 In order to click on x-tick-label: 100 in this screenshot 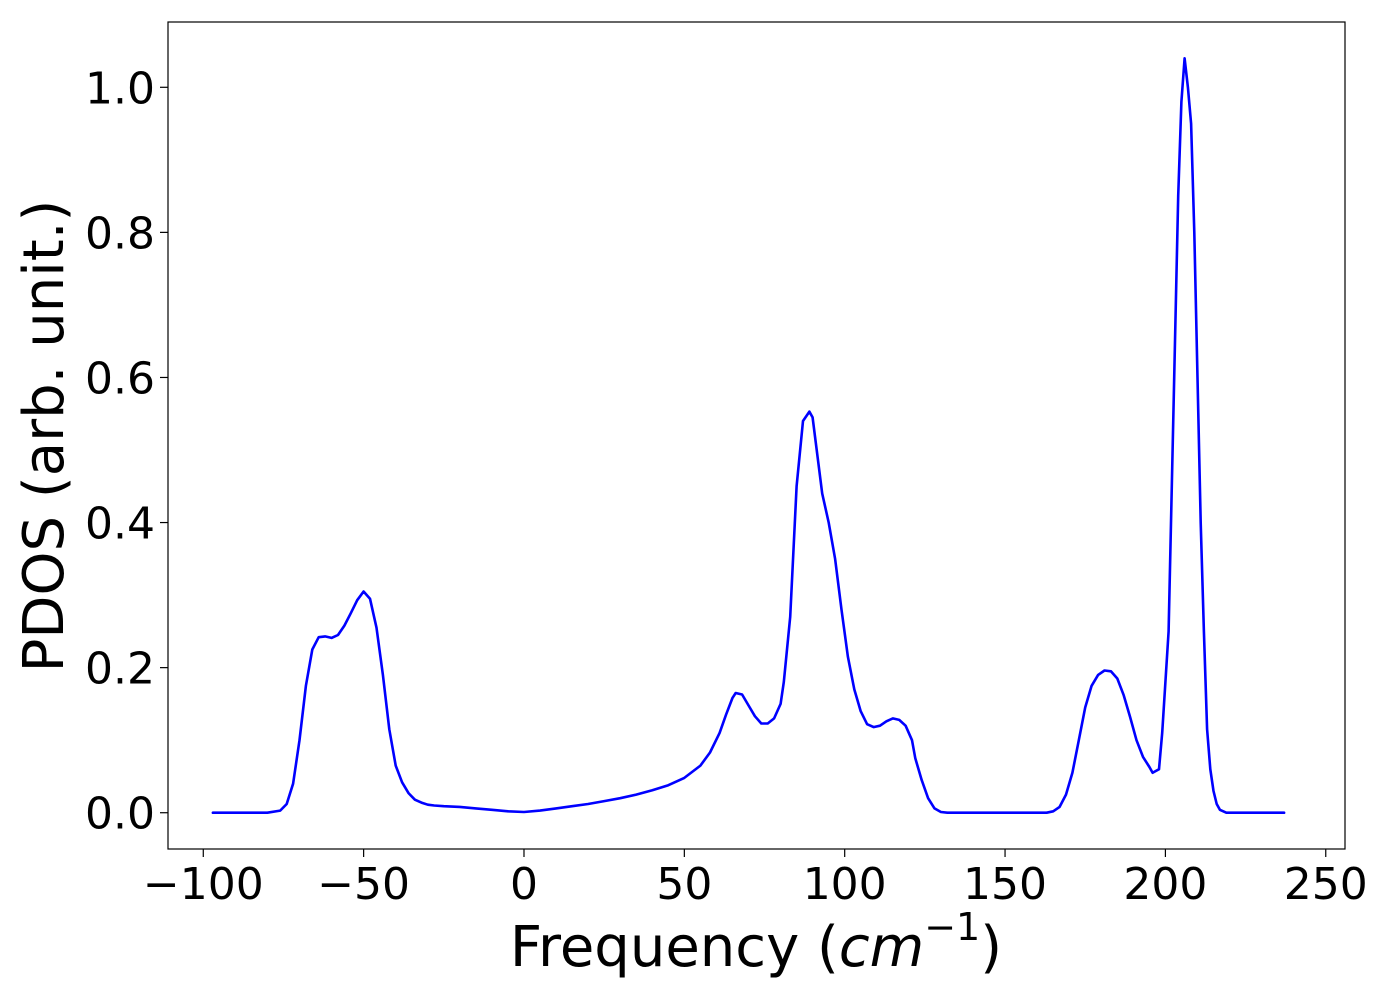, I will do `click(845, 884)`.